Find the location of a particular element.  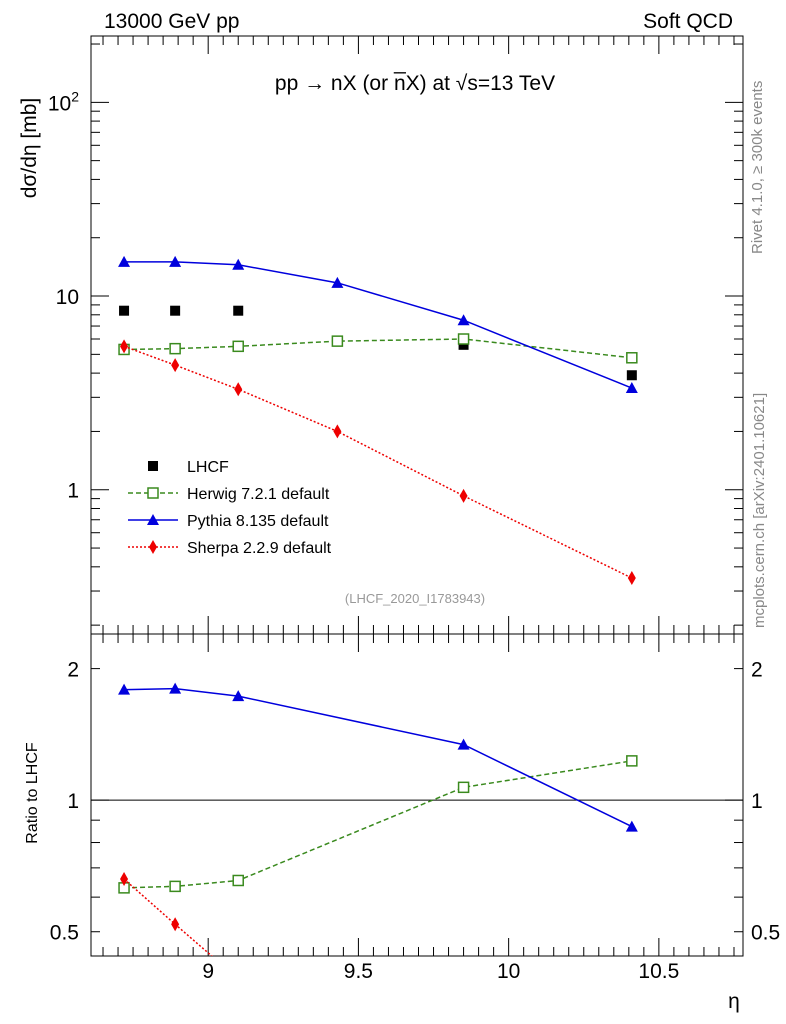

ratio-y-tick-label-left: 0.5 is located at coordinates (64, 933).